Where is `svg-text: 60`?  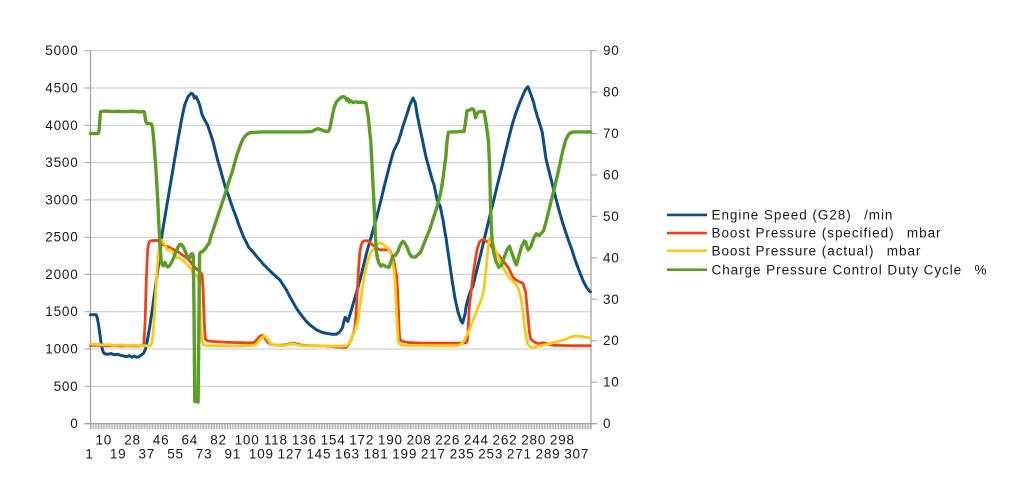 svg-text: 60 is located at coordinates (611, 175).